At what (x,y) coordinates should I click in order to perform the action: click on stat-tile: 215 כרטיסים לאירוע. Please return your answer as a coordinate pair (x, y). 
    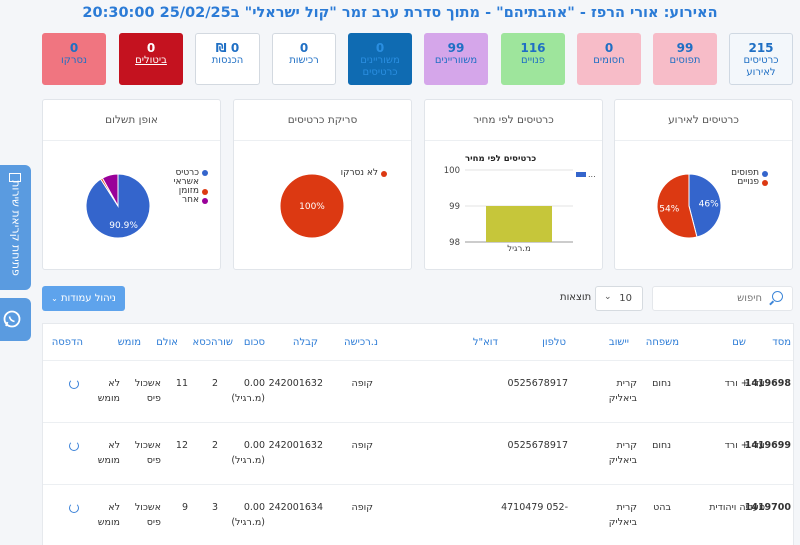
    Looking at the image, I should click on (761, 59).